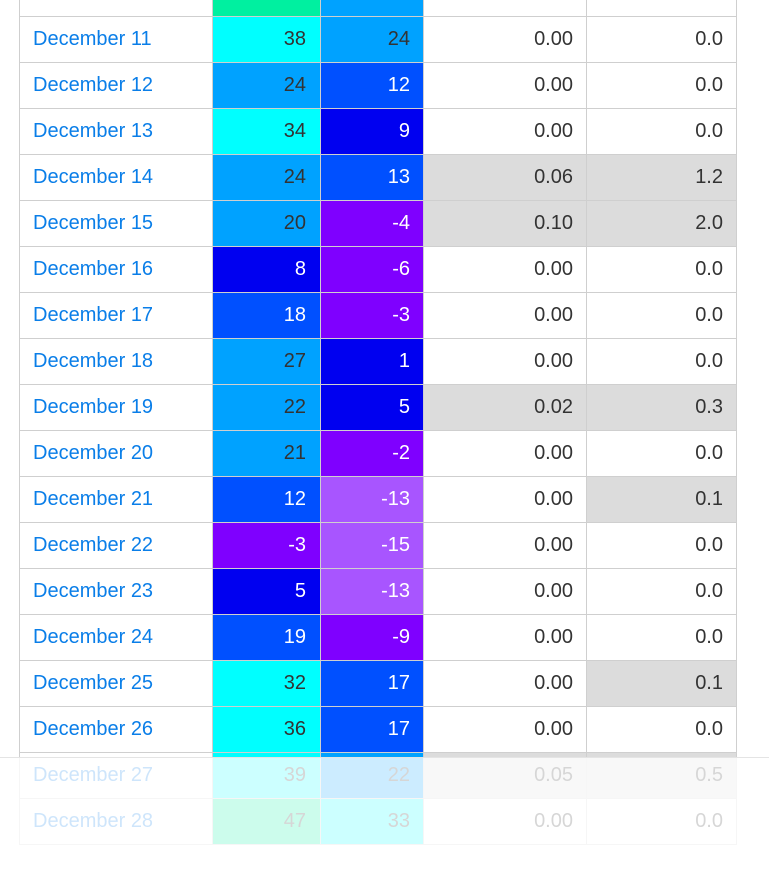 The height and width of the screenshot is (871, 769). Describe the element at coordinates (266, 591) in the screenshot. I see `high-temp: 5` at that location.